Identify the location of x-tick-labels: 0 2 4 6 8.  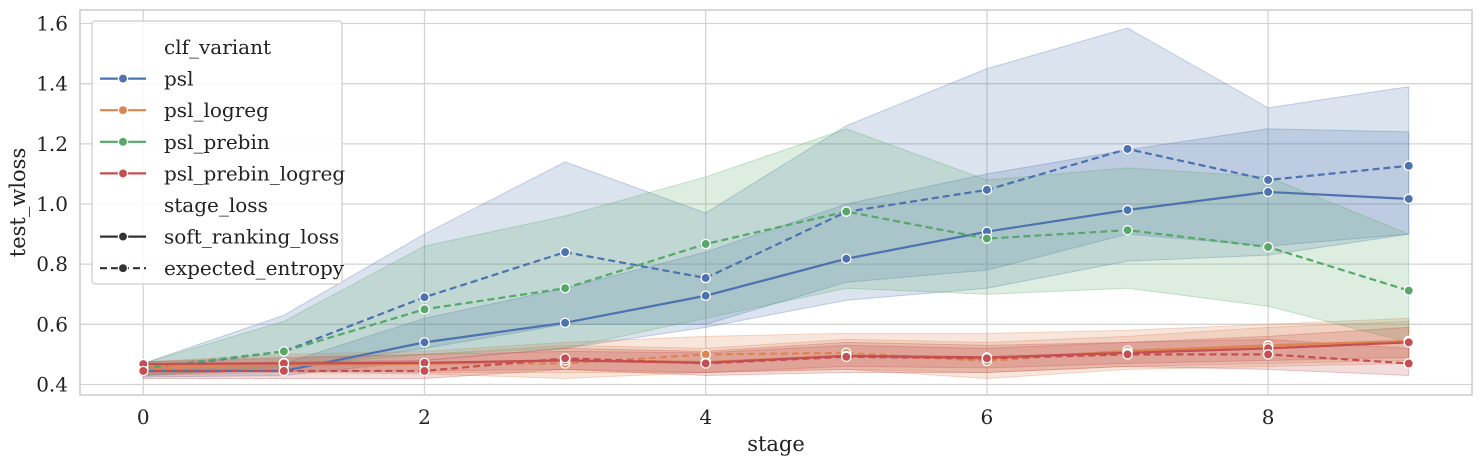
(706, 417).